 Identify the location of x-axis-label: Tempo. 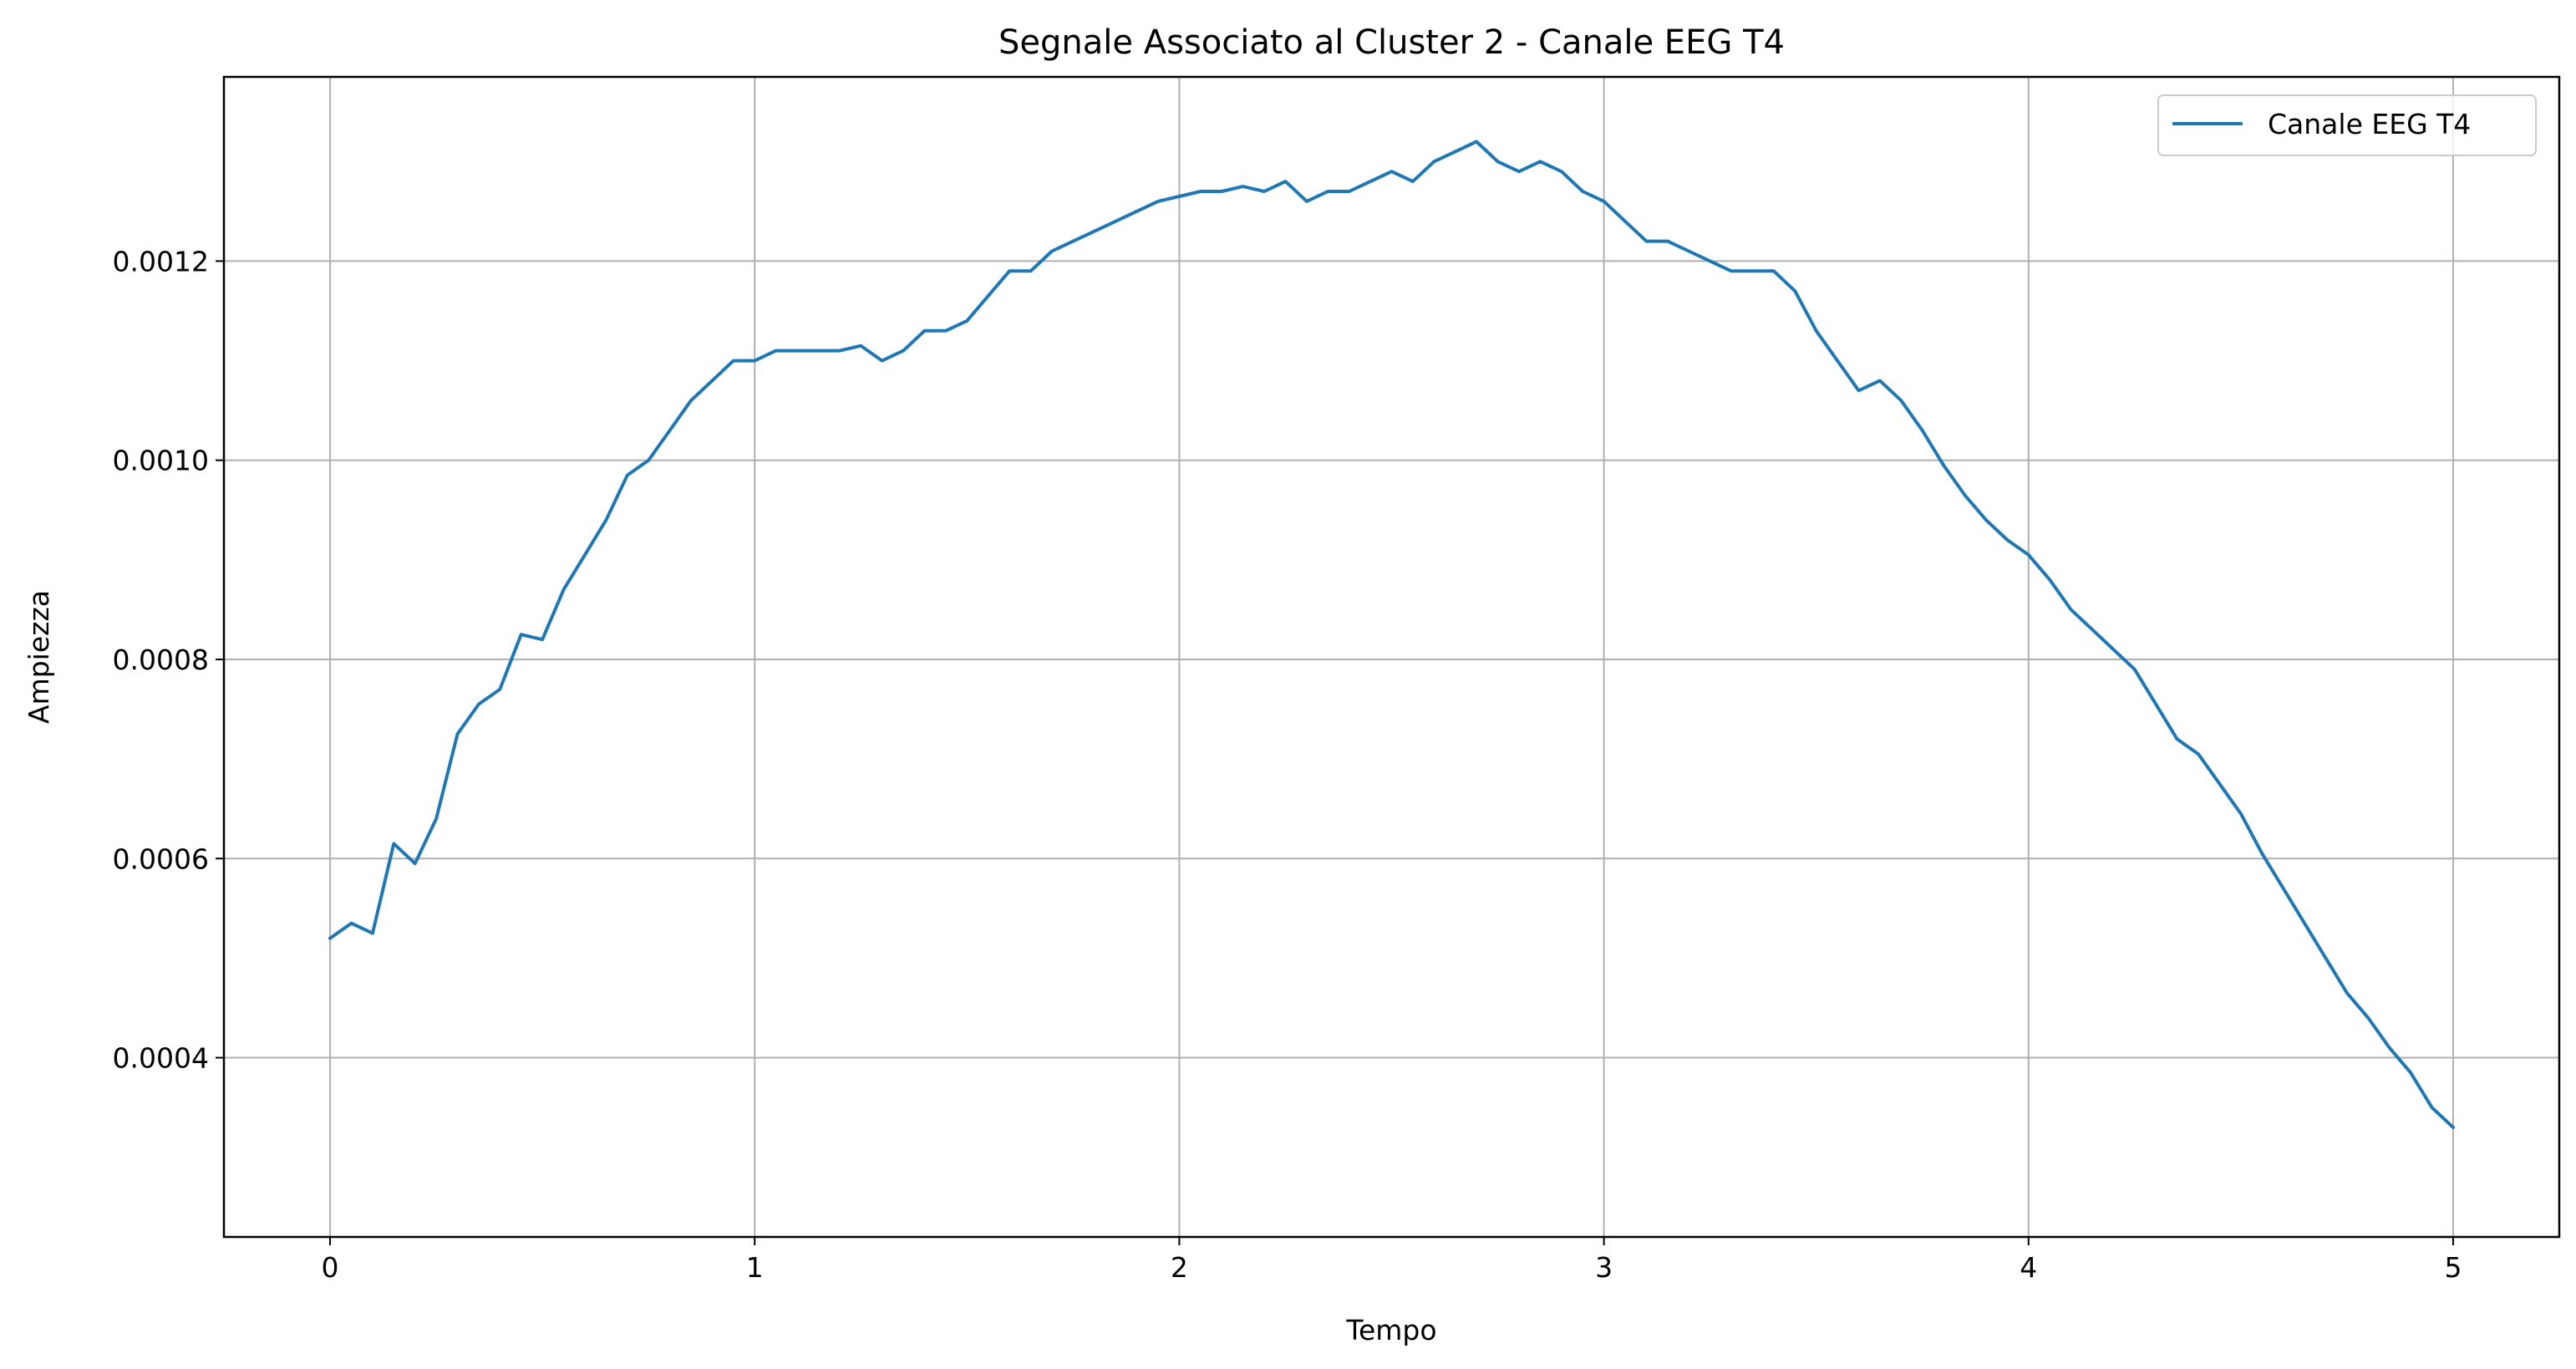
(1390, 1330).